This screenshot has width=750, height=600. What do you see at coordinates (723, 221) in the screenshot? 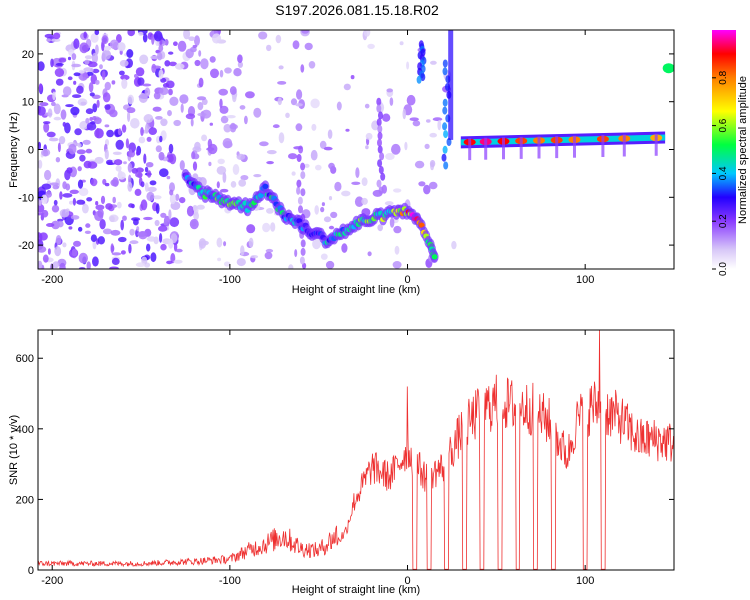
I see `colorbar-tick-label: 0.2` at bounding box center [723, 221].